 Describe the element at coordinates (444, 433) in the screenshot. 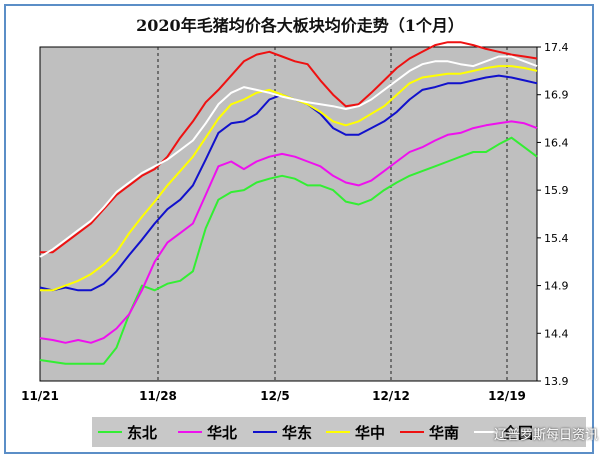

I see `legend-label: 华南` at that location.